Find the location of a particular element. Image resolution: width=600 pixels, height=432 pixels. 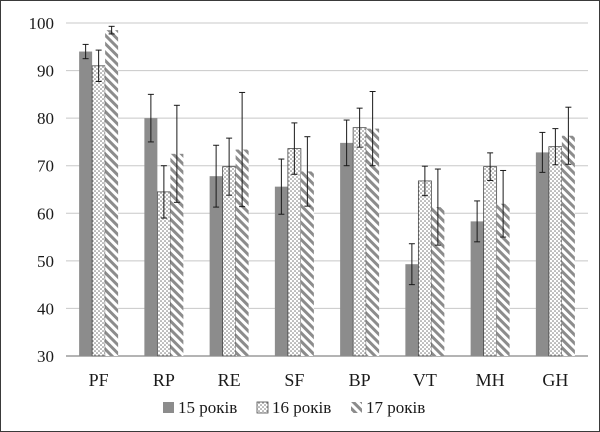

y-tick-label: 80 is located at coordinates (45, 118).